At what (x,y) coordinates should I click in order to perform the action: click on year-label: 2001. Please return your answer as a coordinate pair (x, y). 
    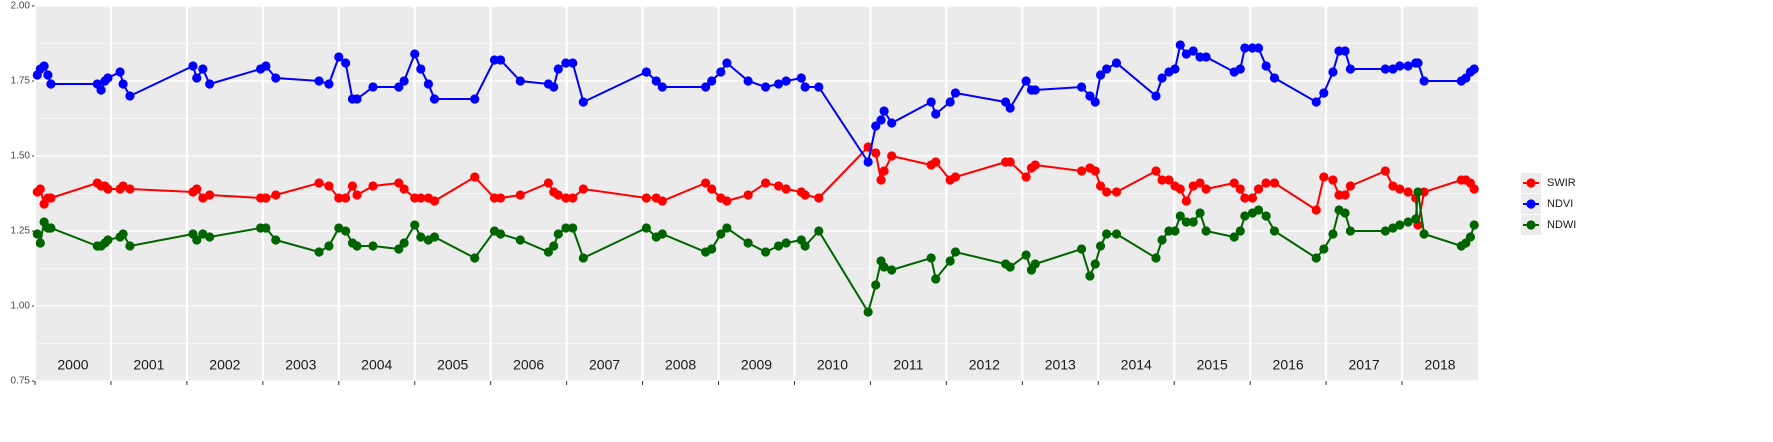
    Looking at the image, I should click on (148, 365).